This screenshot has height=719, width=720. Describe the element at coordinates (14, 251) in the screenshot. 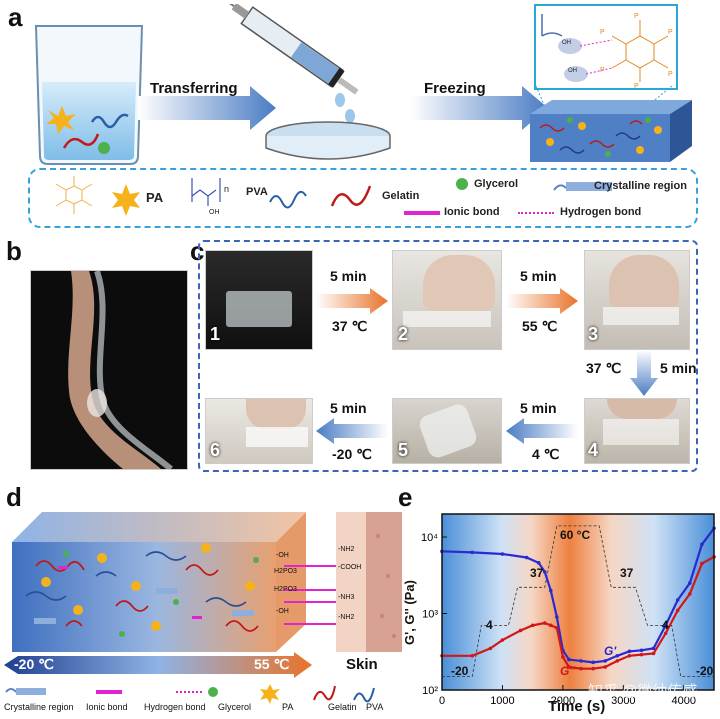

I see `panel-label-b: b` at that location.